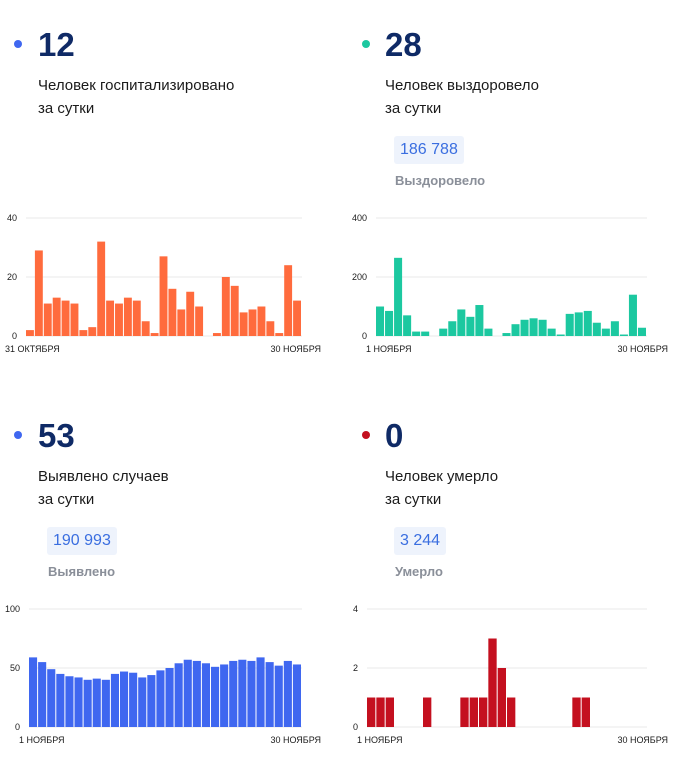 The image size is (689, 781). What do you see at coordinates (66, 108) in the screenshot?
I see `hospitalized-desc-line2: за сутки` at bounding box center [66, 108].